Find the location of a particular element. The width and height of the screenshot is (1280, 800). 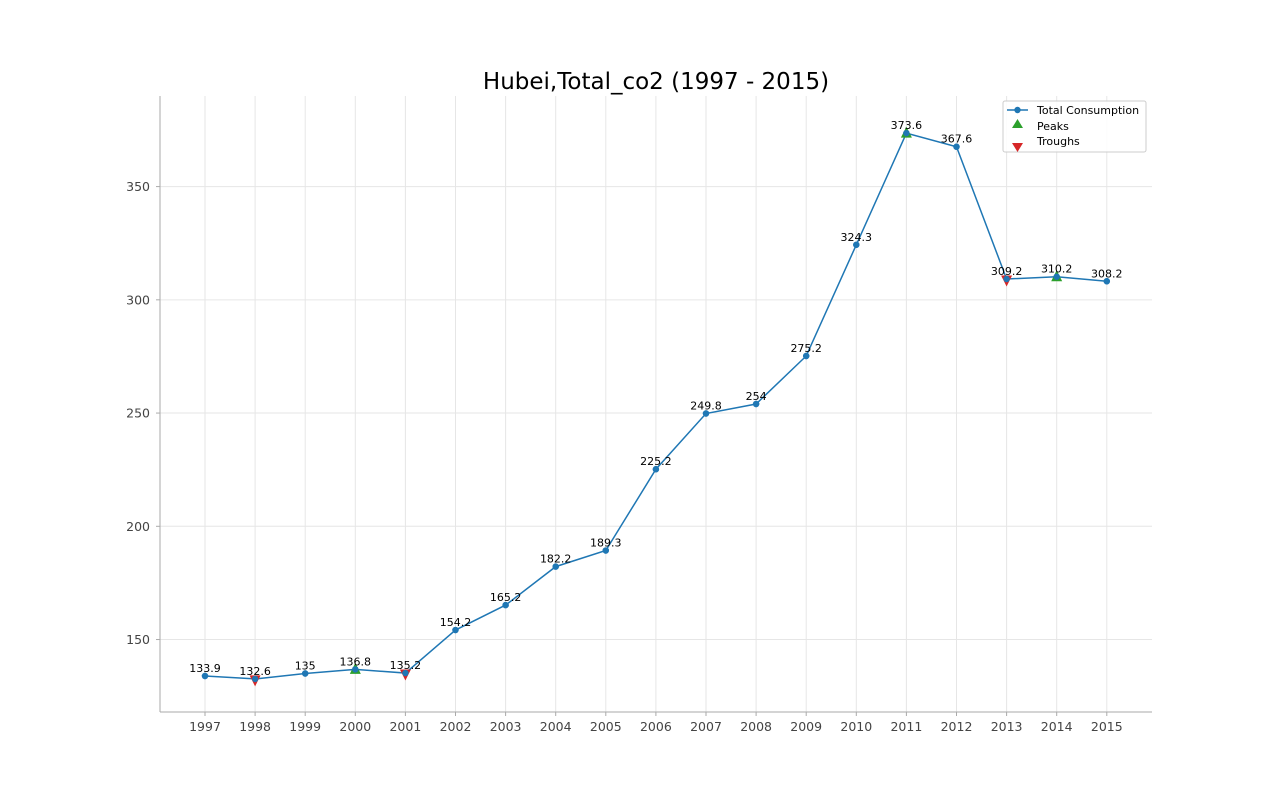

x-tick-label: 2003 is located at coordinates (506, 726).